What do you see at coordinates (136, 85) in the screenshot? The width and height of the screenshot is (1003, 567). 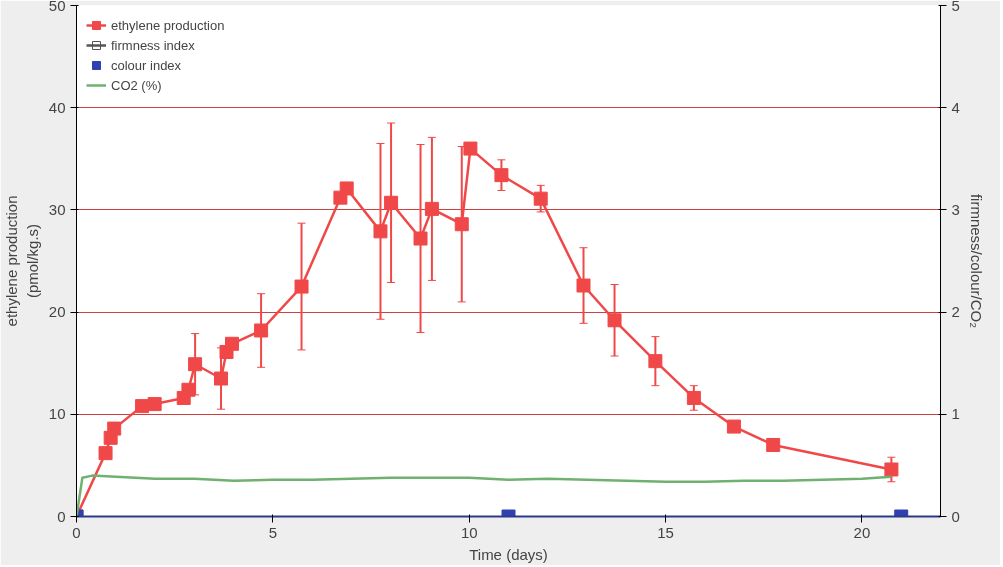 I see `legend-label: CO2 (%)` at bounding box center [136, 85].